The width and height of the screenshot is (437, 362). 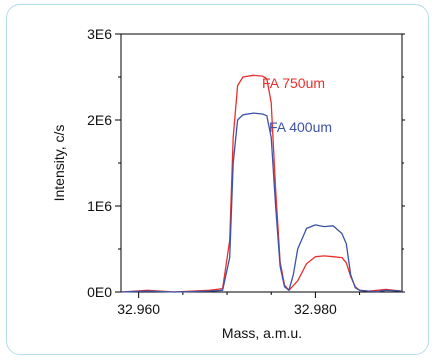 What do you see at coordinates (315, 309) in the screenshot?
I see `x-tick-label: 32.980` at bounding box center [315, 309].